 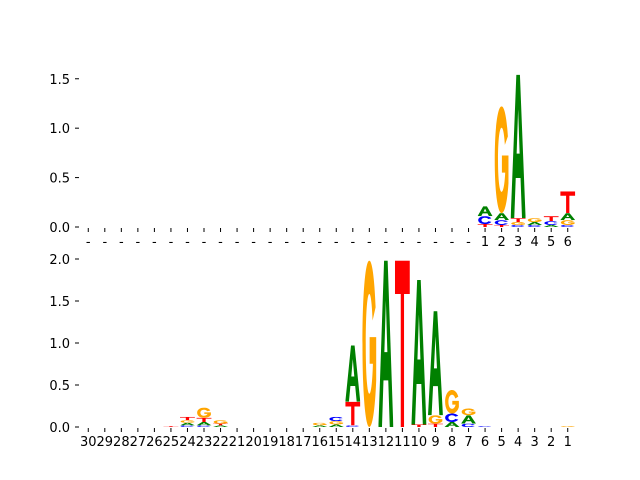 I want to click on bottom-position-label: 19, so click(x=270, y=442).